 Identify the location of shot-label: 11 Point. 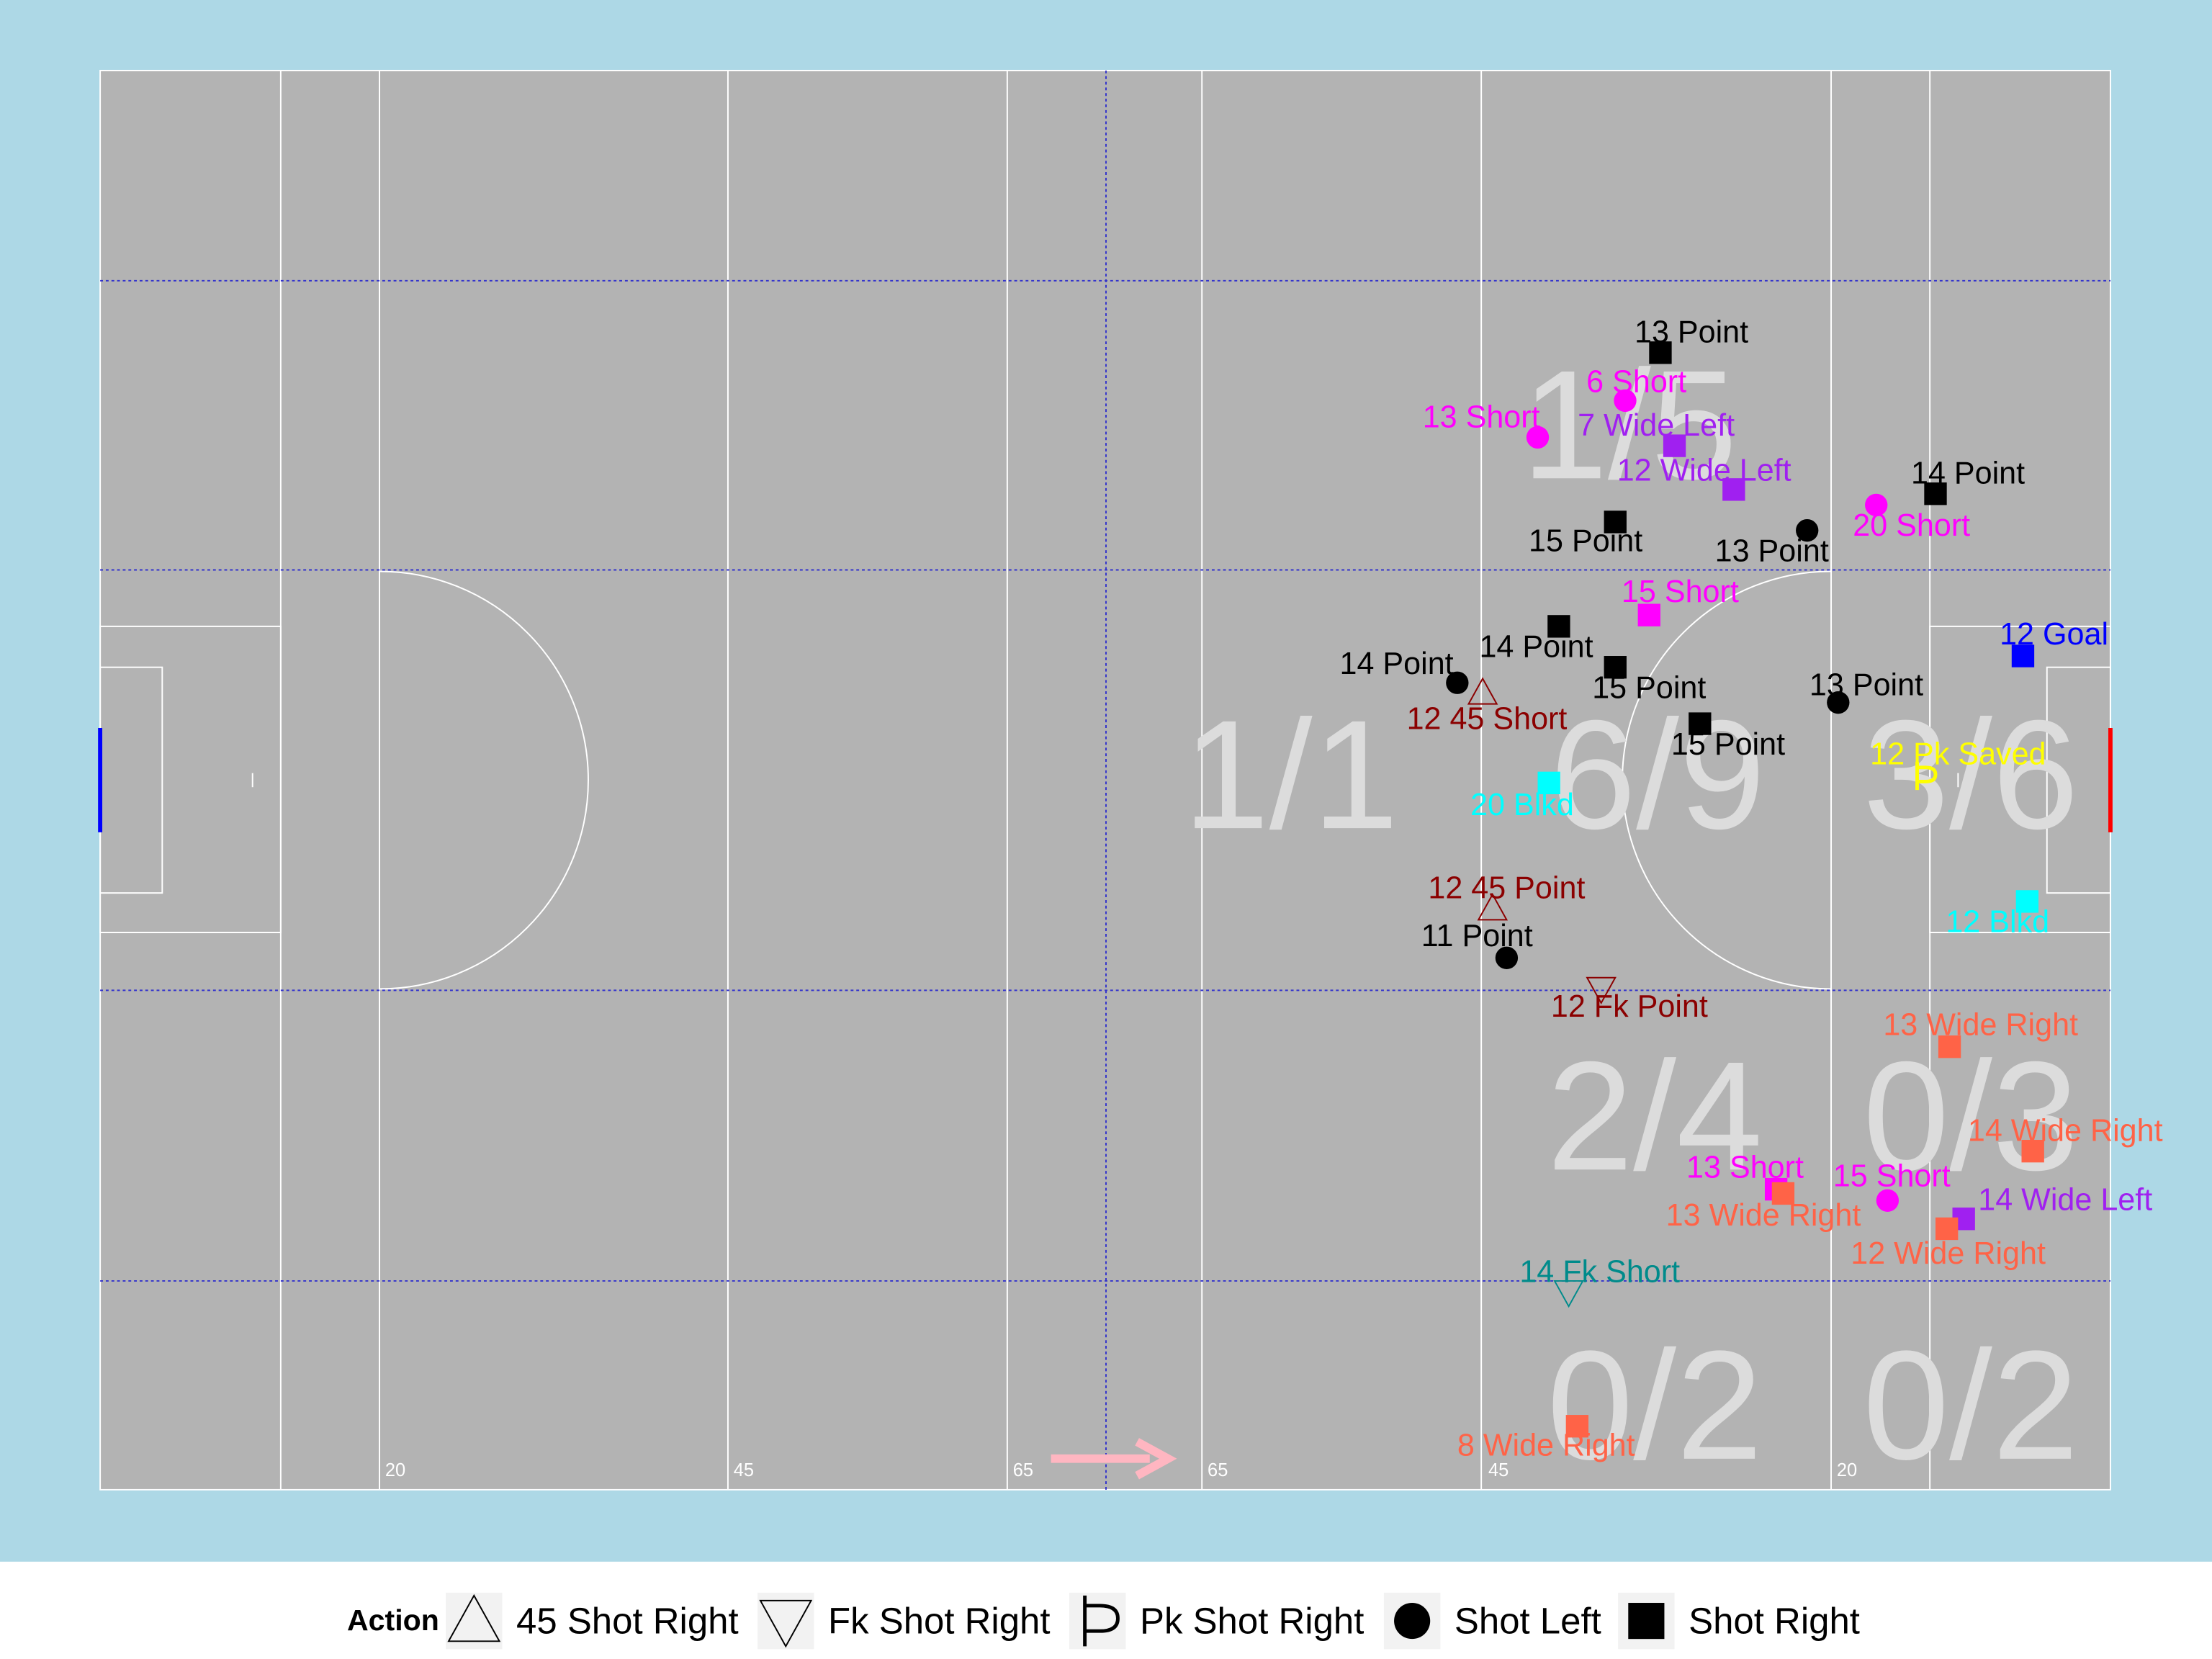
(1477, 936).